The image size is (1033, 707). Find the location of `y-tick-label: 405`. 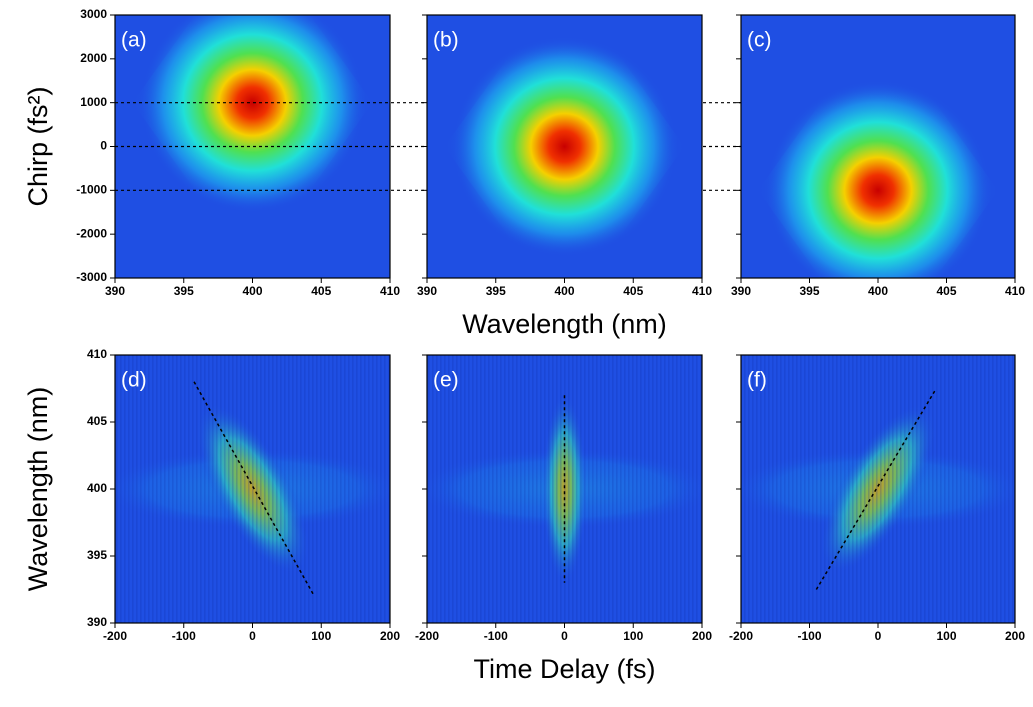

y-tick-label: 405 is located at coordinates (97, 421).